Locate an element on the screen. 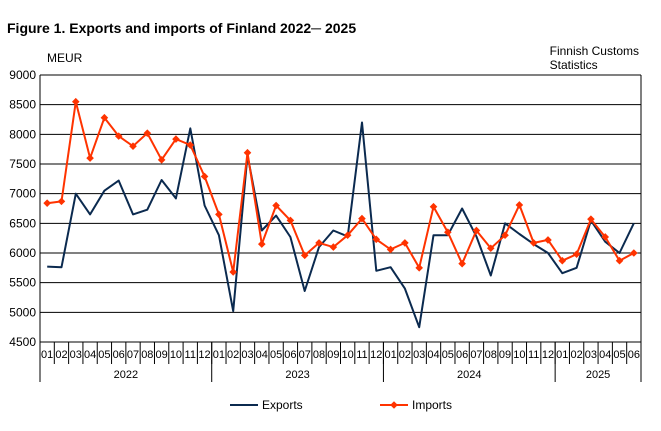 This screenshot has height=431, width=661. source-line-1: Finnish Customs is located at coordinates (594, 51).